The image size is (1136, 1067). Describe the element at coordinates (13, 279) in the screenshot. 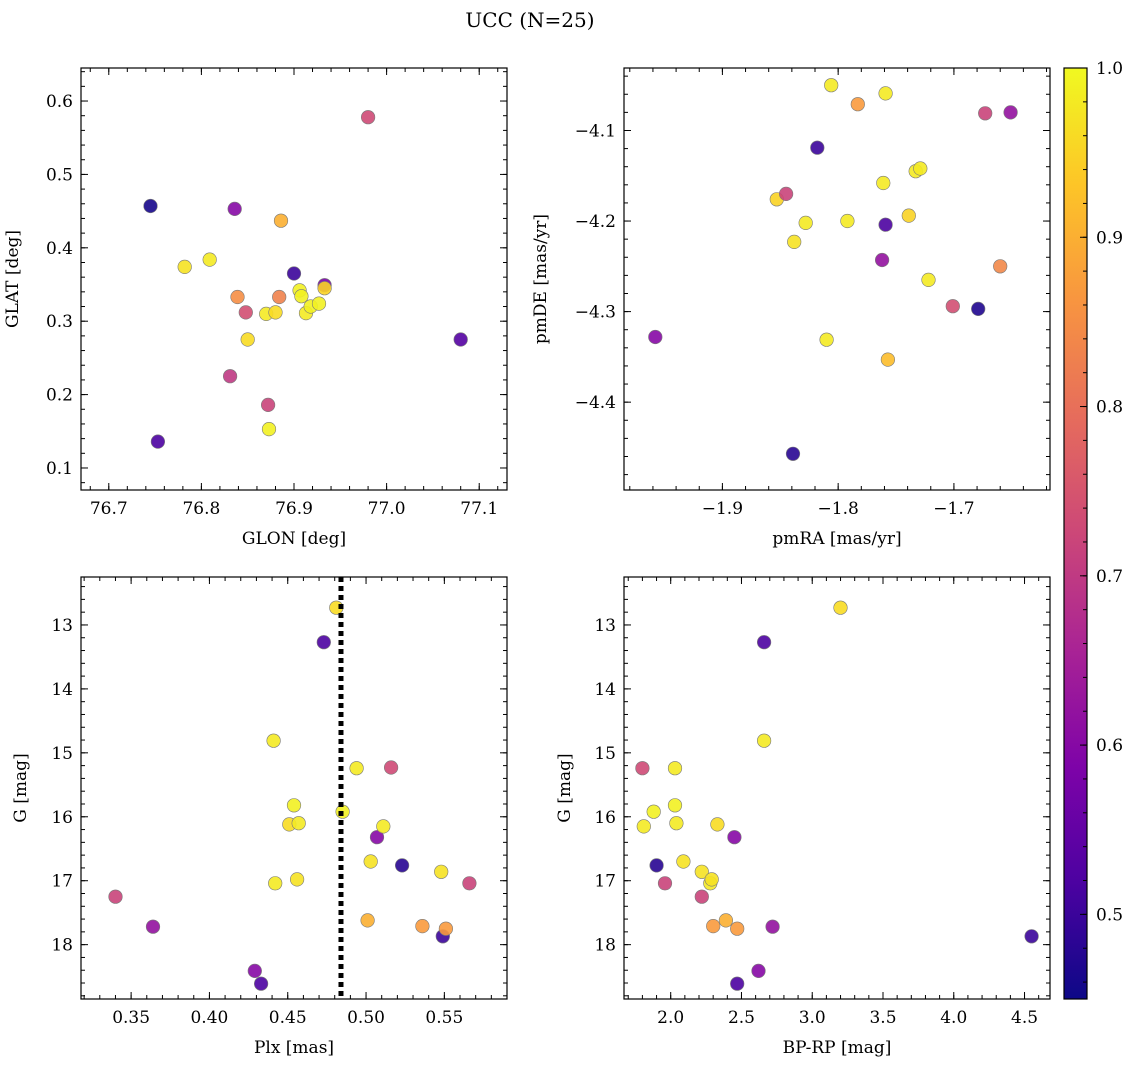

I see `sky-y-axis-label: GLAT [deg]` at that location.